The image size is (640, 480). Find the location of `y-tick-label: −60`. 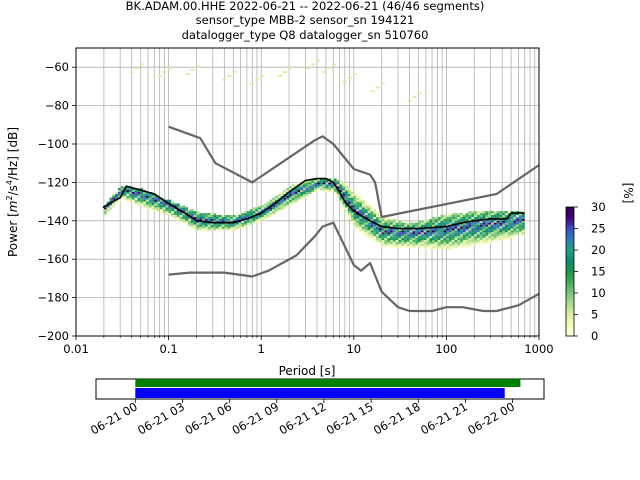

y-tick-label: −60 is located at coordinates (57, 67).